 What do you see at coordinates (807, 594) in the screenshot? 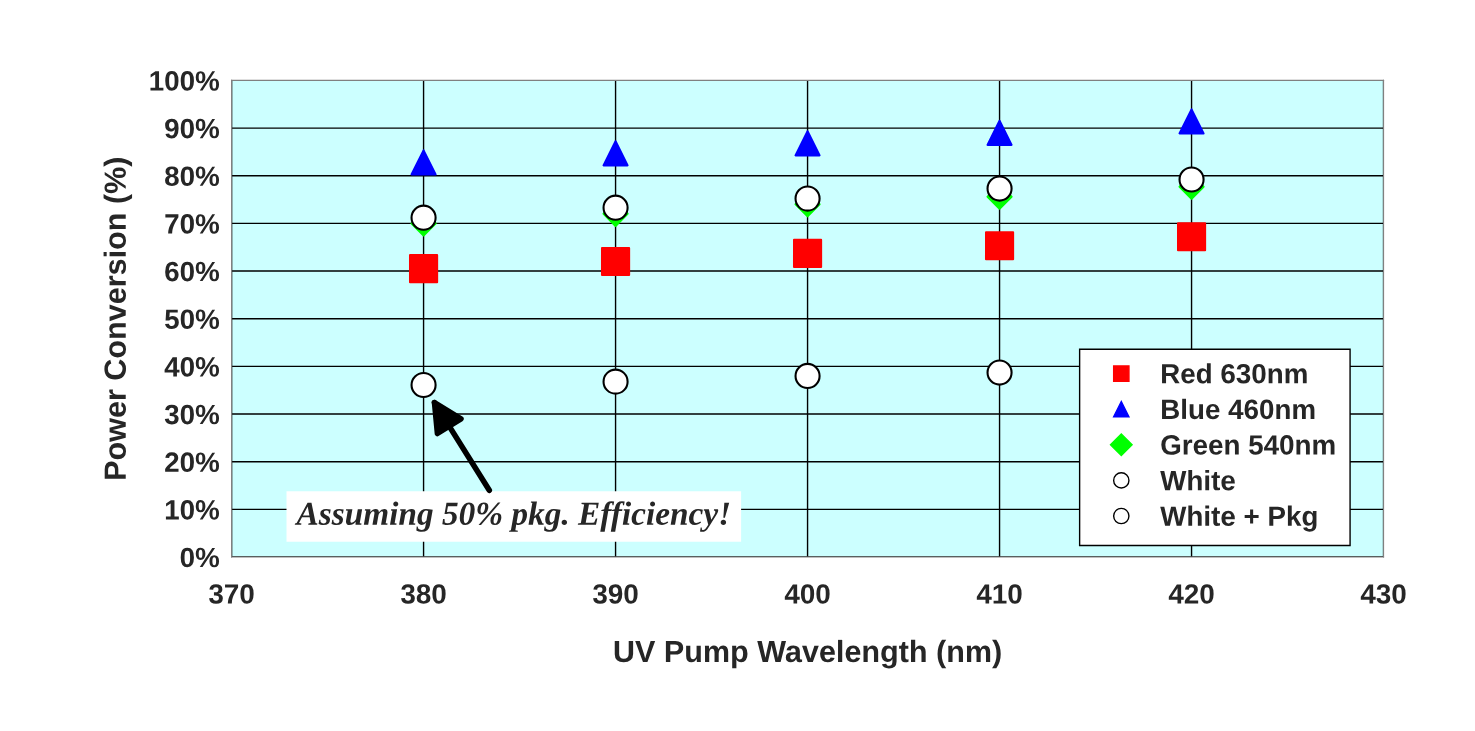
I see `x-tick-label: 400` at bounding box center [807, 594].